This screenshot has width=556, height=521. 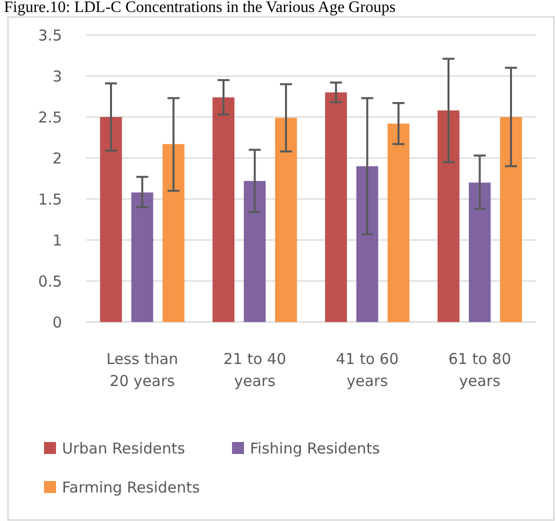 I want to click on x-tick-label: 61 to 80 years, so click(x=480, y=370).